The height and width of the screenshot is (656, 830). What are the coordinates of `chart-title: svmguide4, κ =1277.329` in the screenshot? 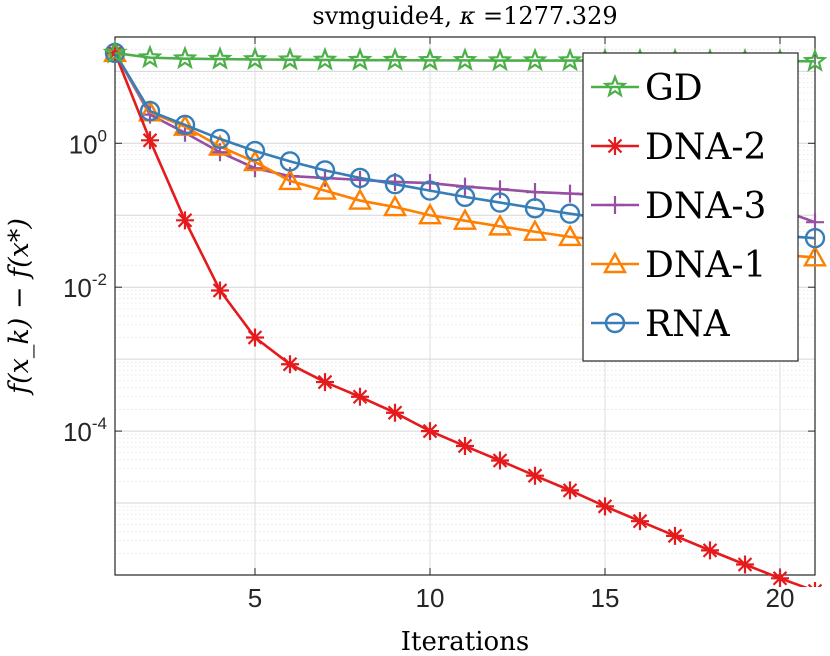 It's located at (464, 16).